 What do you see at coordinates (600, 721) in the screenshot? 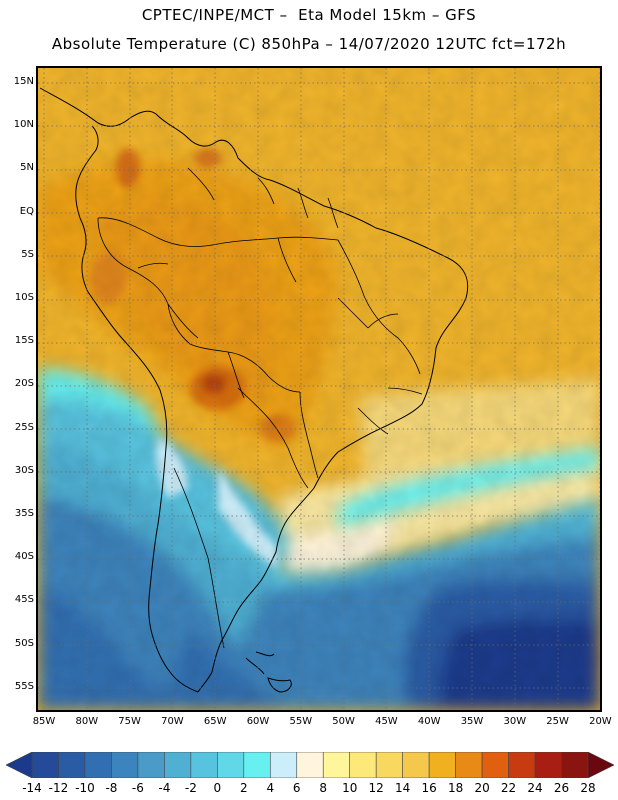
I see `lon-label: 20W` at bounding box center [600, 721].